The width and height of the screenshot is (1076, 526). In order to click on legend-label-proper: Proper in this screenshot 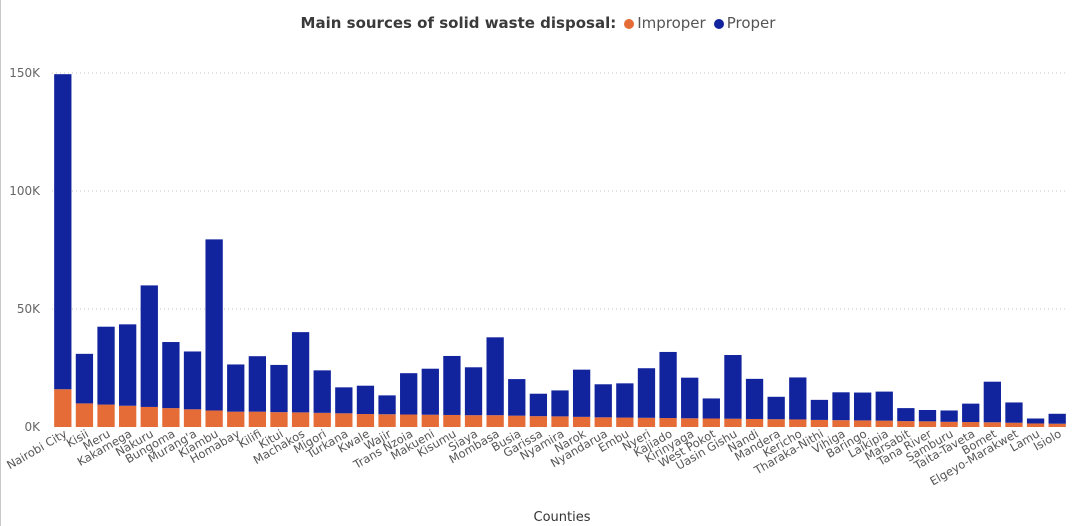, I will do `click(751, 23)`.